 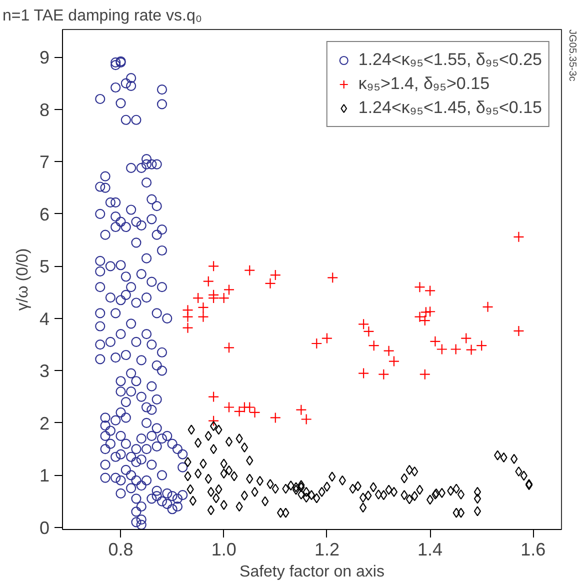 What do you see at coordinates (44, 528) in the screenshot?
I see `y-tick-label: 0` at bounding box center [44, 528].